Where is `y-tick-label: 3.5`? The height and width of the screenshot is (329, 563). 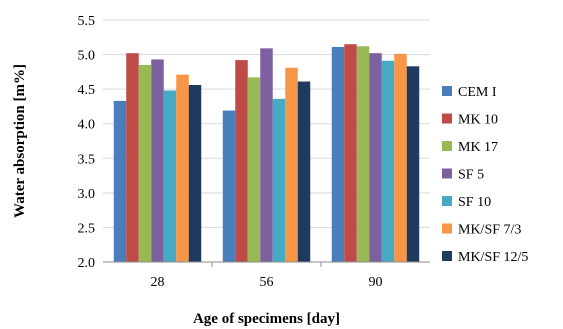
y-tick-label: 3.5 is located at coordinates (87, 159).